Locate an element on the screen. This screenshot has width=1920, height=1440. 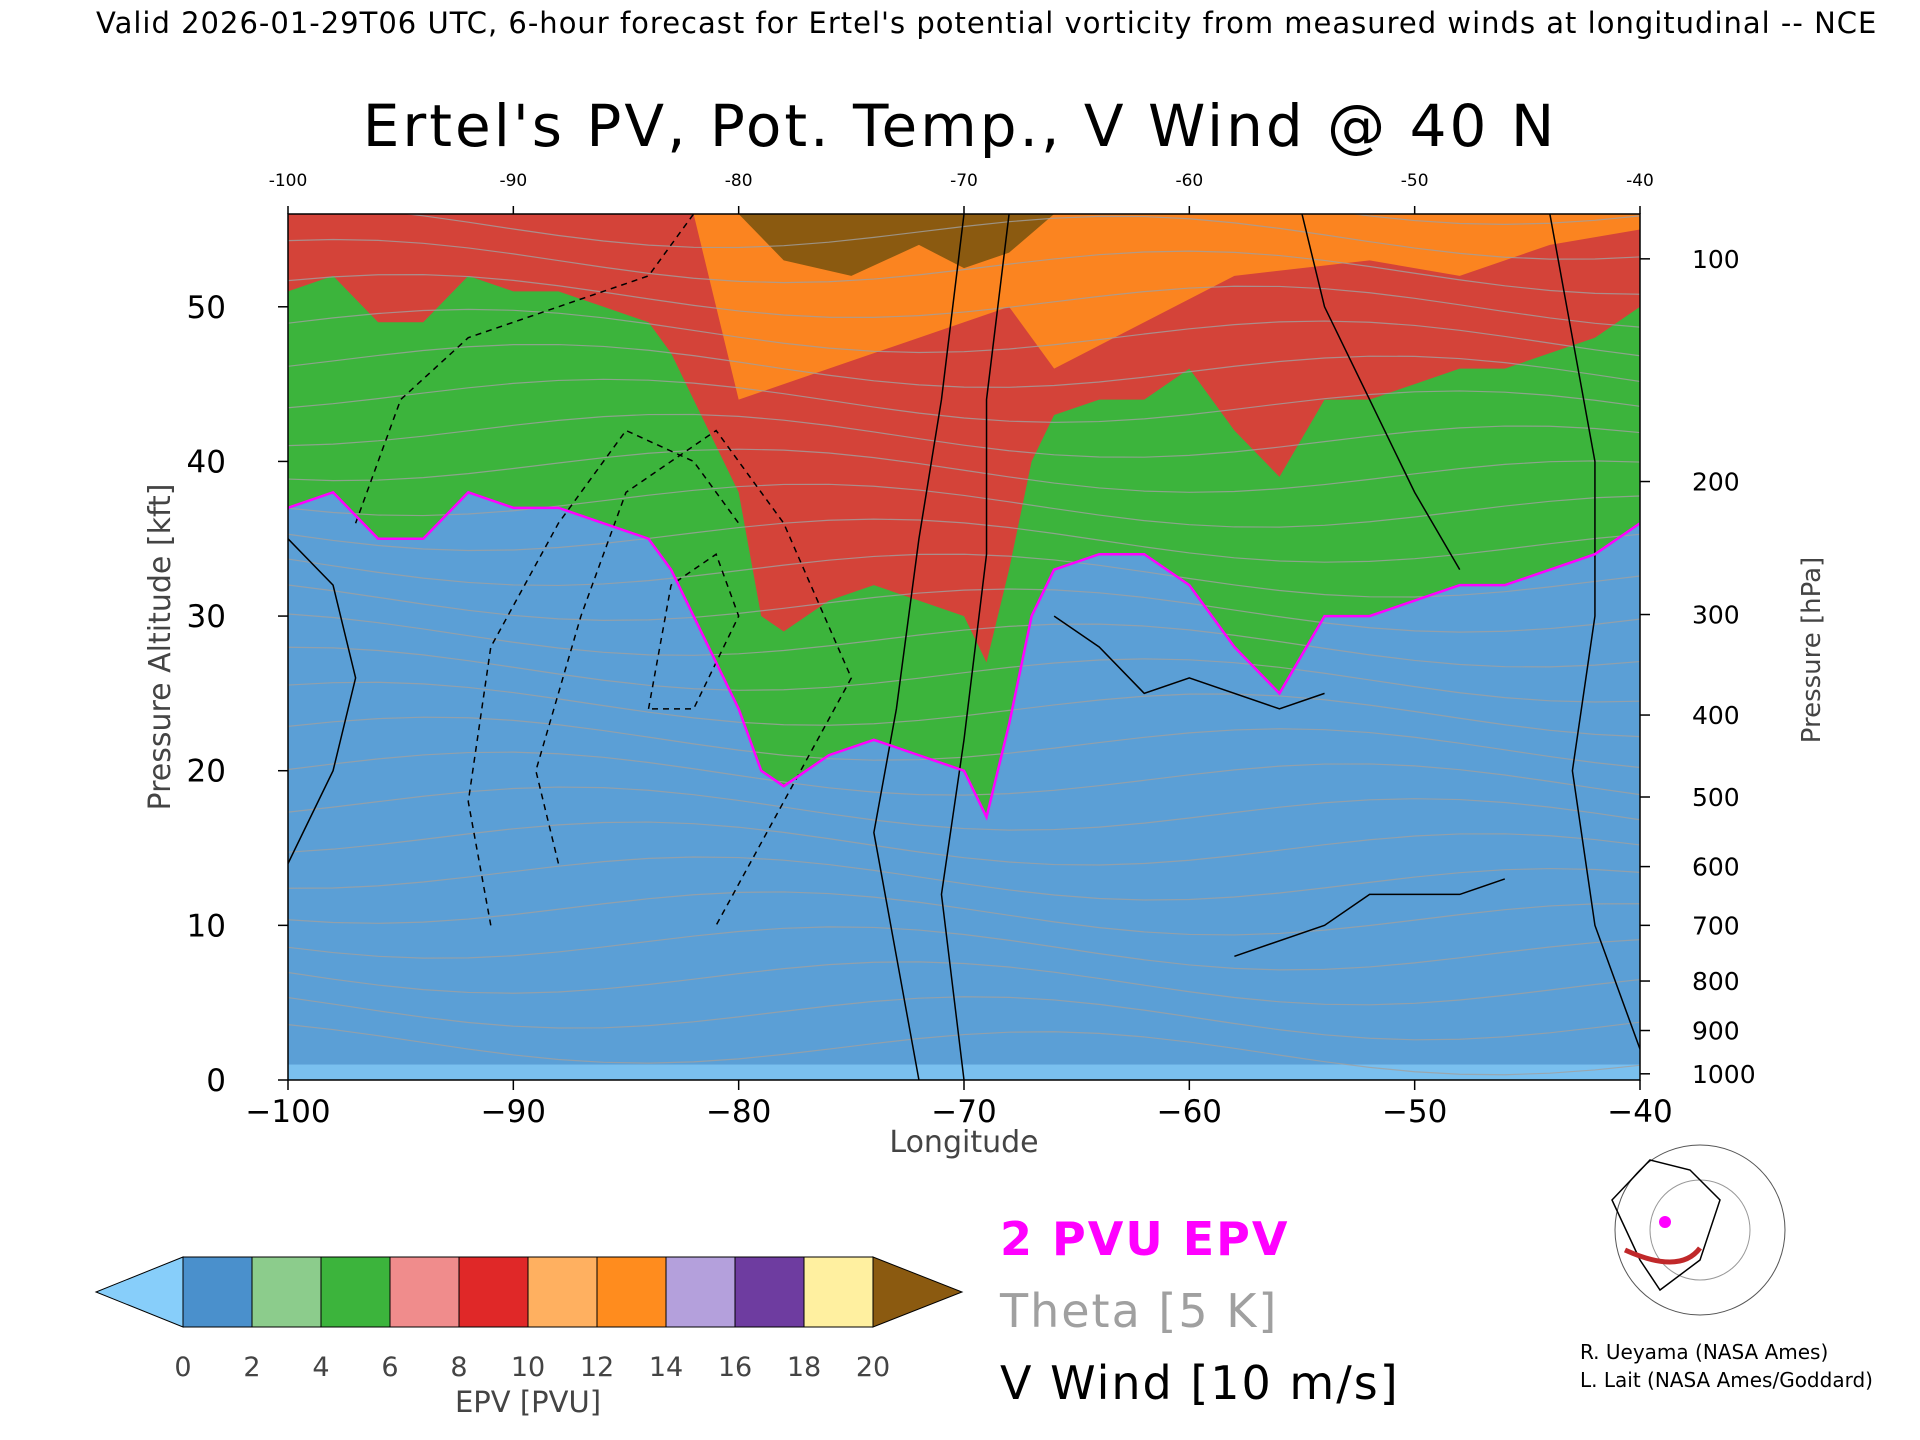
colorbar-tick-label: 2 is located at coordinates (251, 1367).